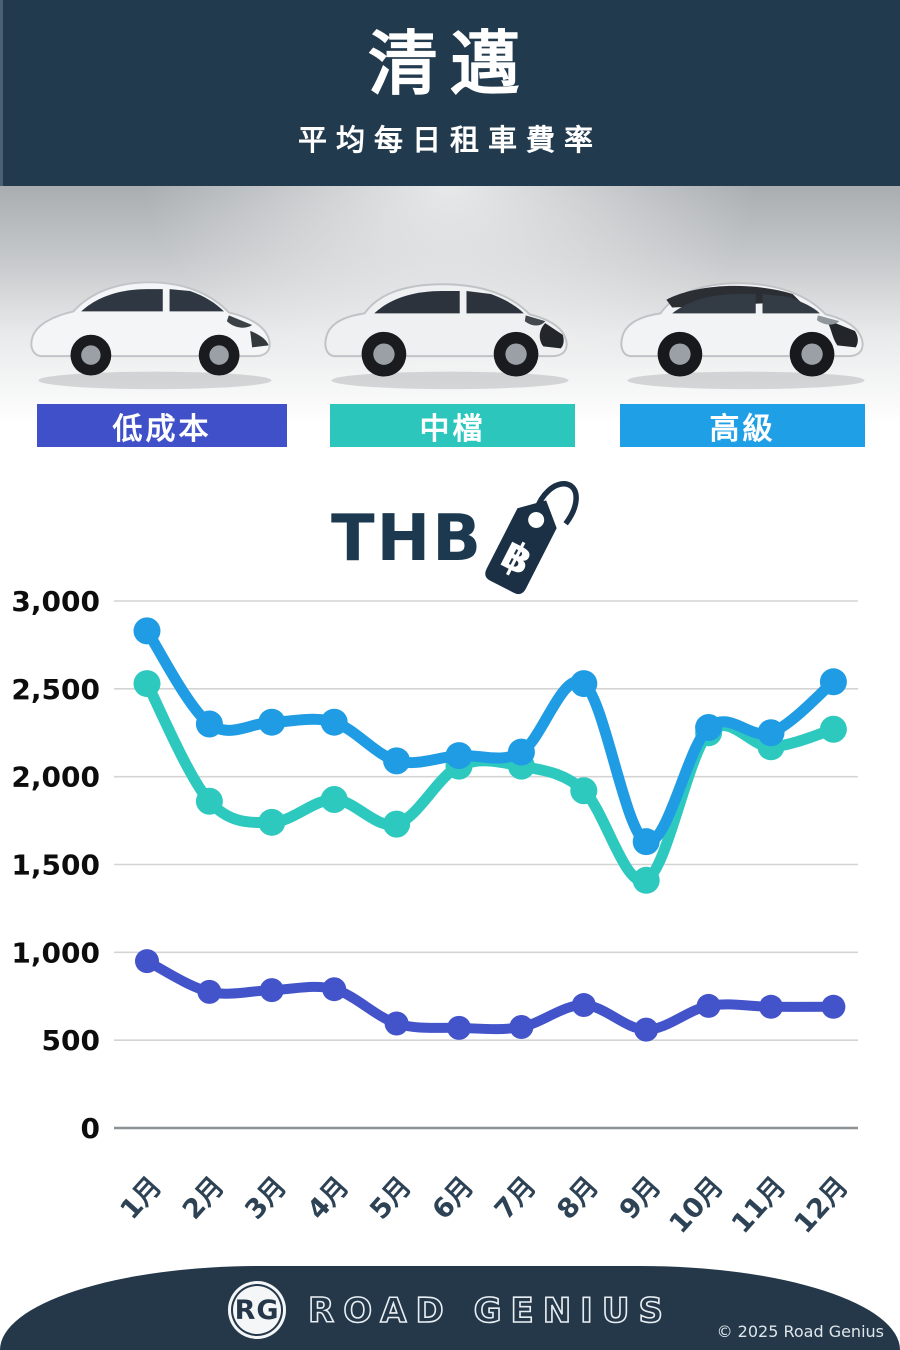 The width and height of the screenshot is (900, 1350). I want to click on x-axis-month-label: 11月, so click(759, 1205).